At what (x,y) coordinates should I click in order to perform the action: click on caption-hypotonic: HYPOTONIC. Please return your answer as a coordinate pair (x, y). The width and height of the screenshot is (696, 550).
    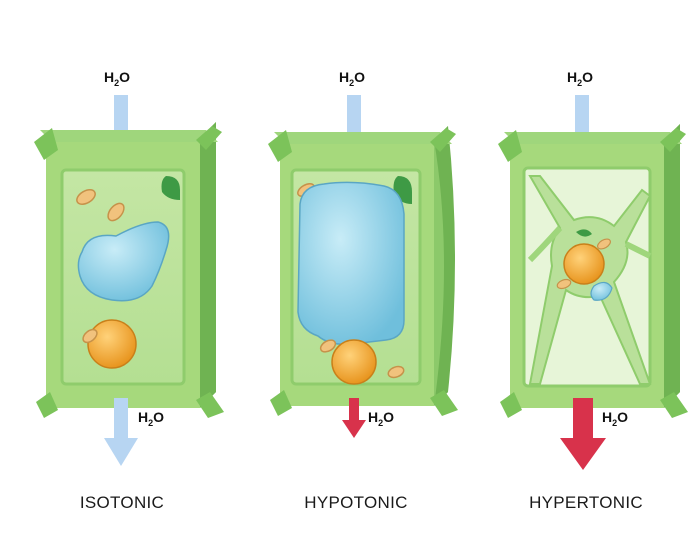
    Looking at the image, I should click on (356, 502).